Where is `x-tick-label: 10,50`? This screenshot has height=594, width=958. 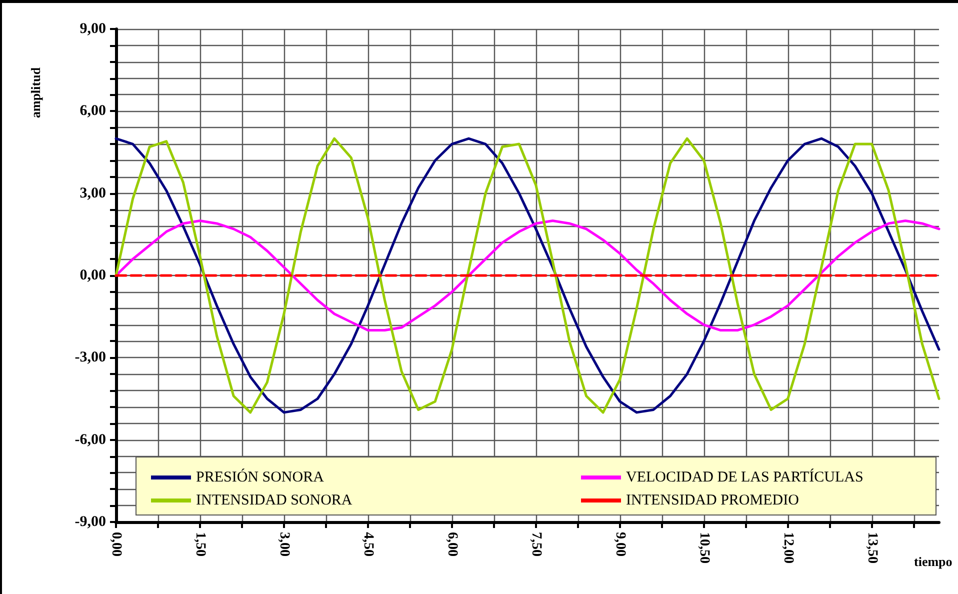
x-tick-label: 10,50 is located at coordinates (704, 548).